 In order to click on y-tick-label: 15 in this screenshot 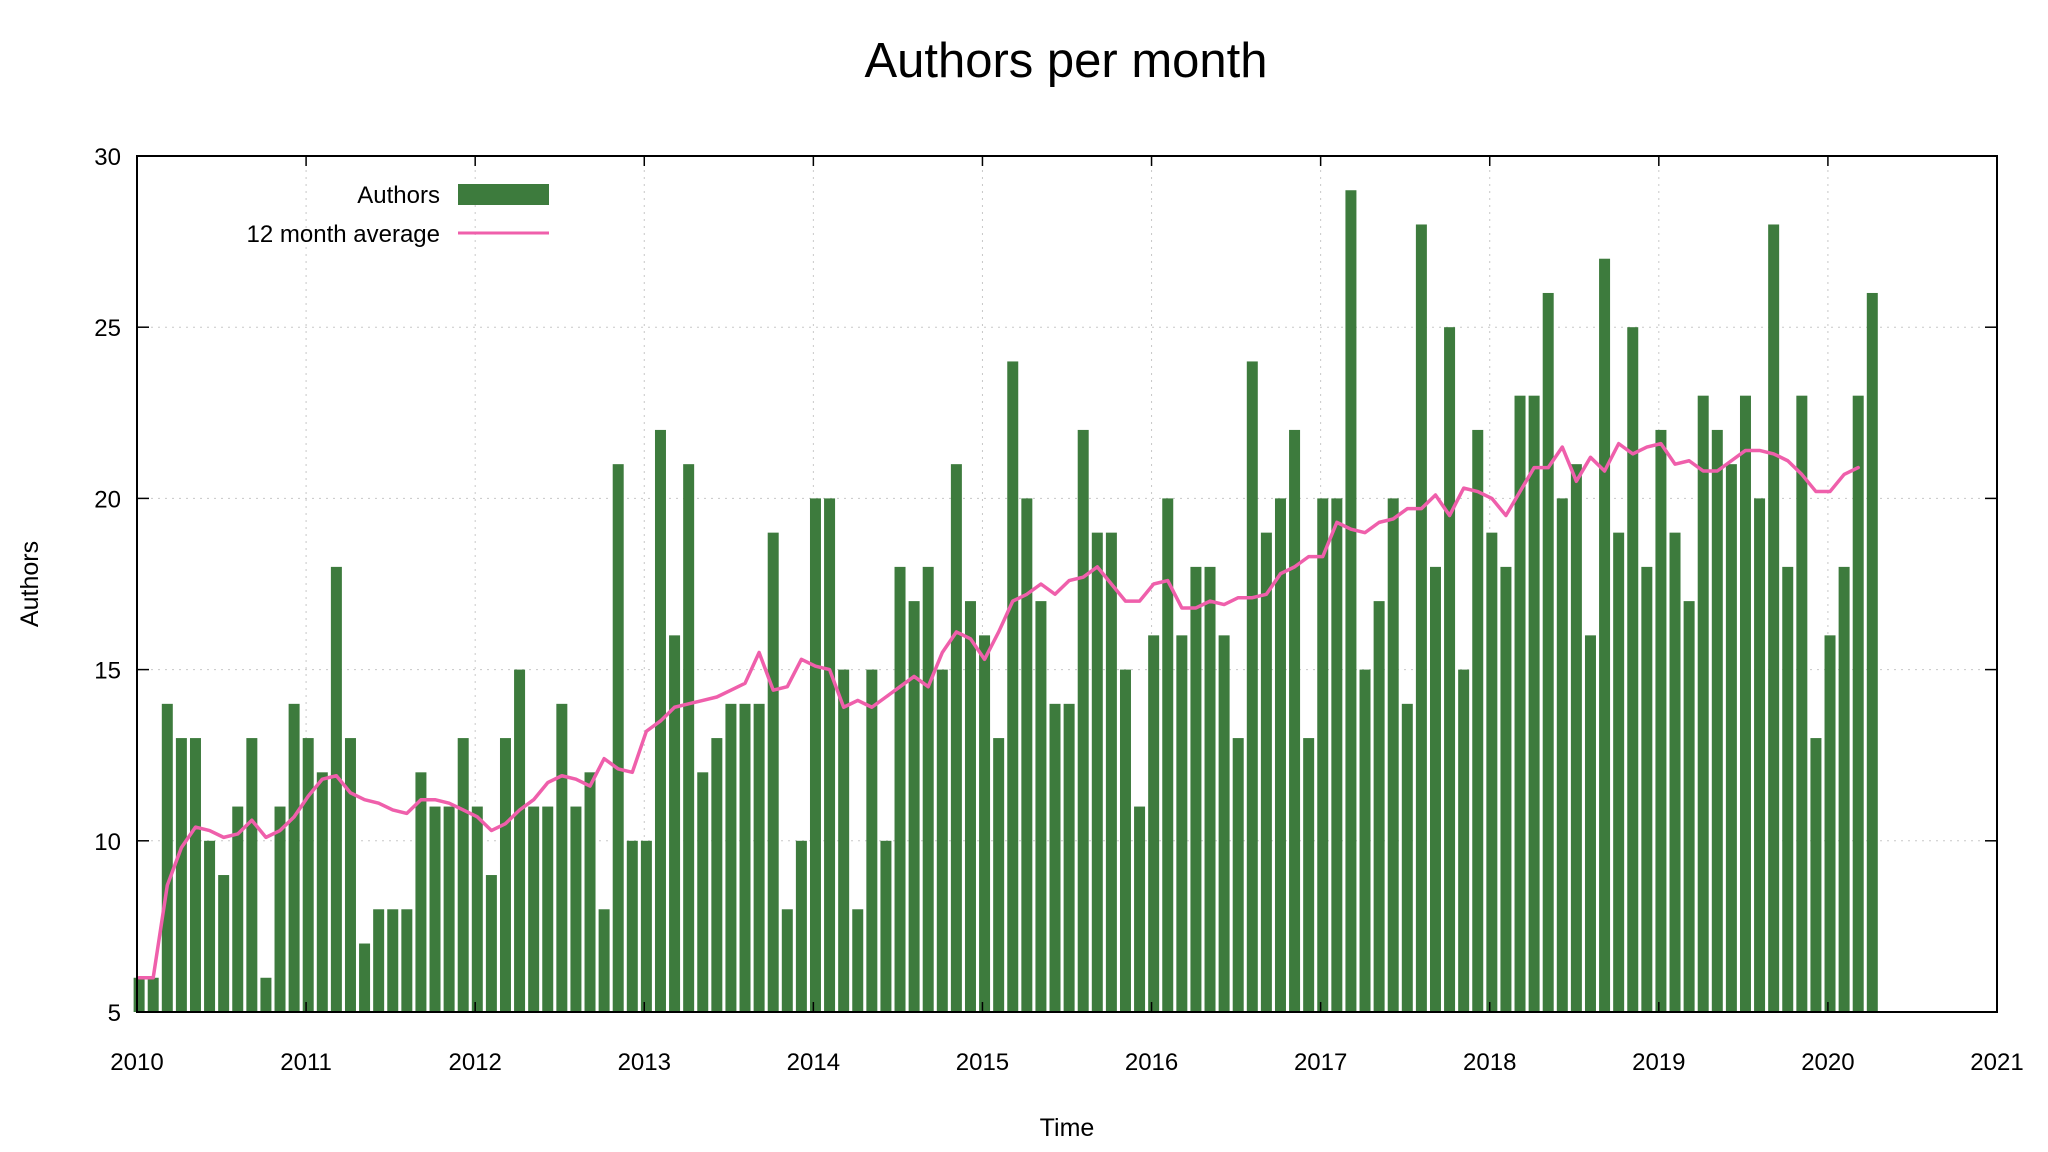, I will do `click(107, 671)`.